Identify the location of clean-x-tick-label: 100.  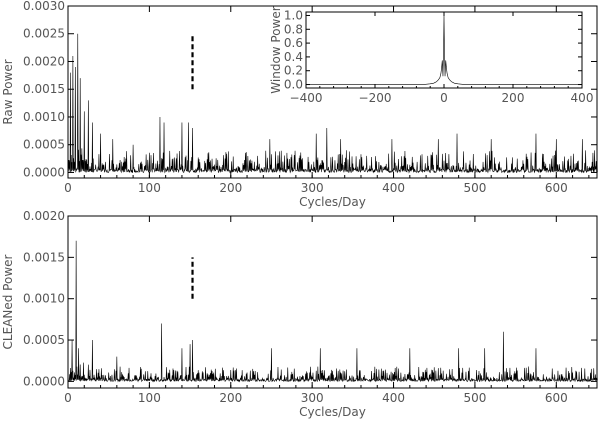
(149, 398).